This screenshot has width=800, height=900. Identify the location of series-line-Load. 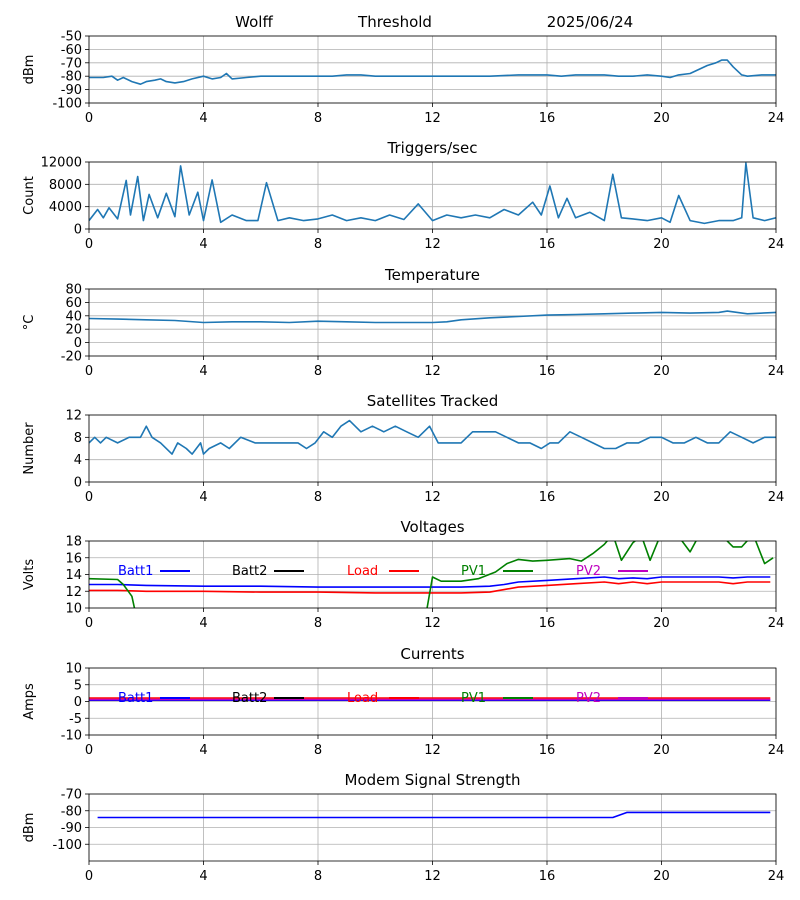
(430, 587).